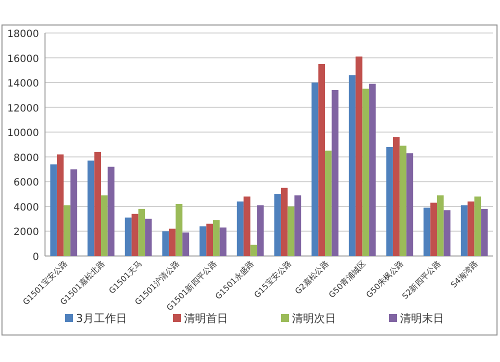  Describe the element at coordinates (26, 183) in the screenshot. I see `y-tick-label: 6000` at that location.